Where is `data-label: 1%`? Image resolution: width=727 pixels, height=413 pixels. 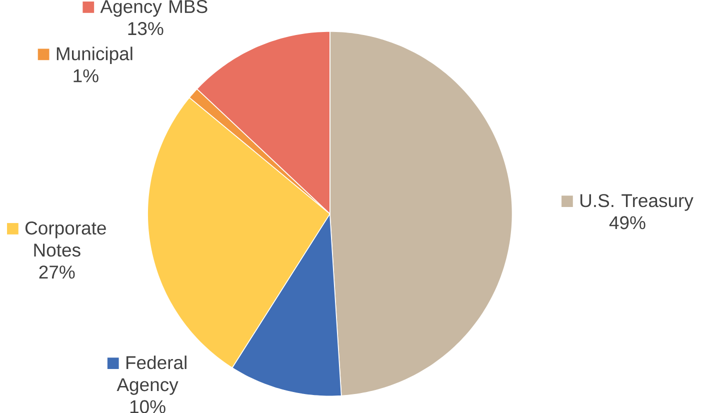
data-label: 1% is located at coordinates (86, 75).